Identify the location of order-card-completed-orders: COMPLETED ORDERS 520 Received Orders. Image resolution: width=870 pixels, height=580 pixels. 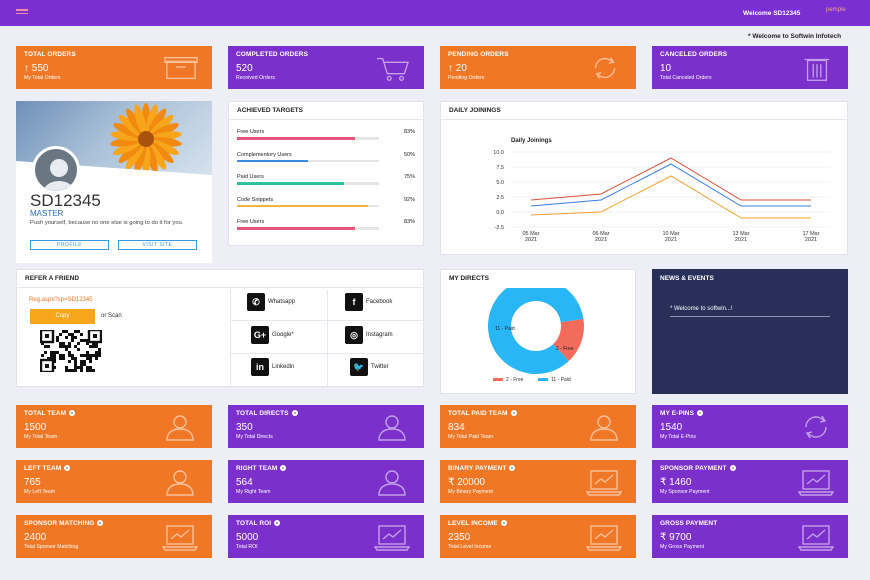
(326, 67).